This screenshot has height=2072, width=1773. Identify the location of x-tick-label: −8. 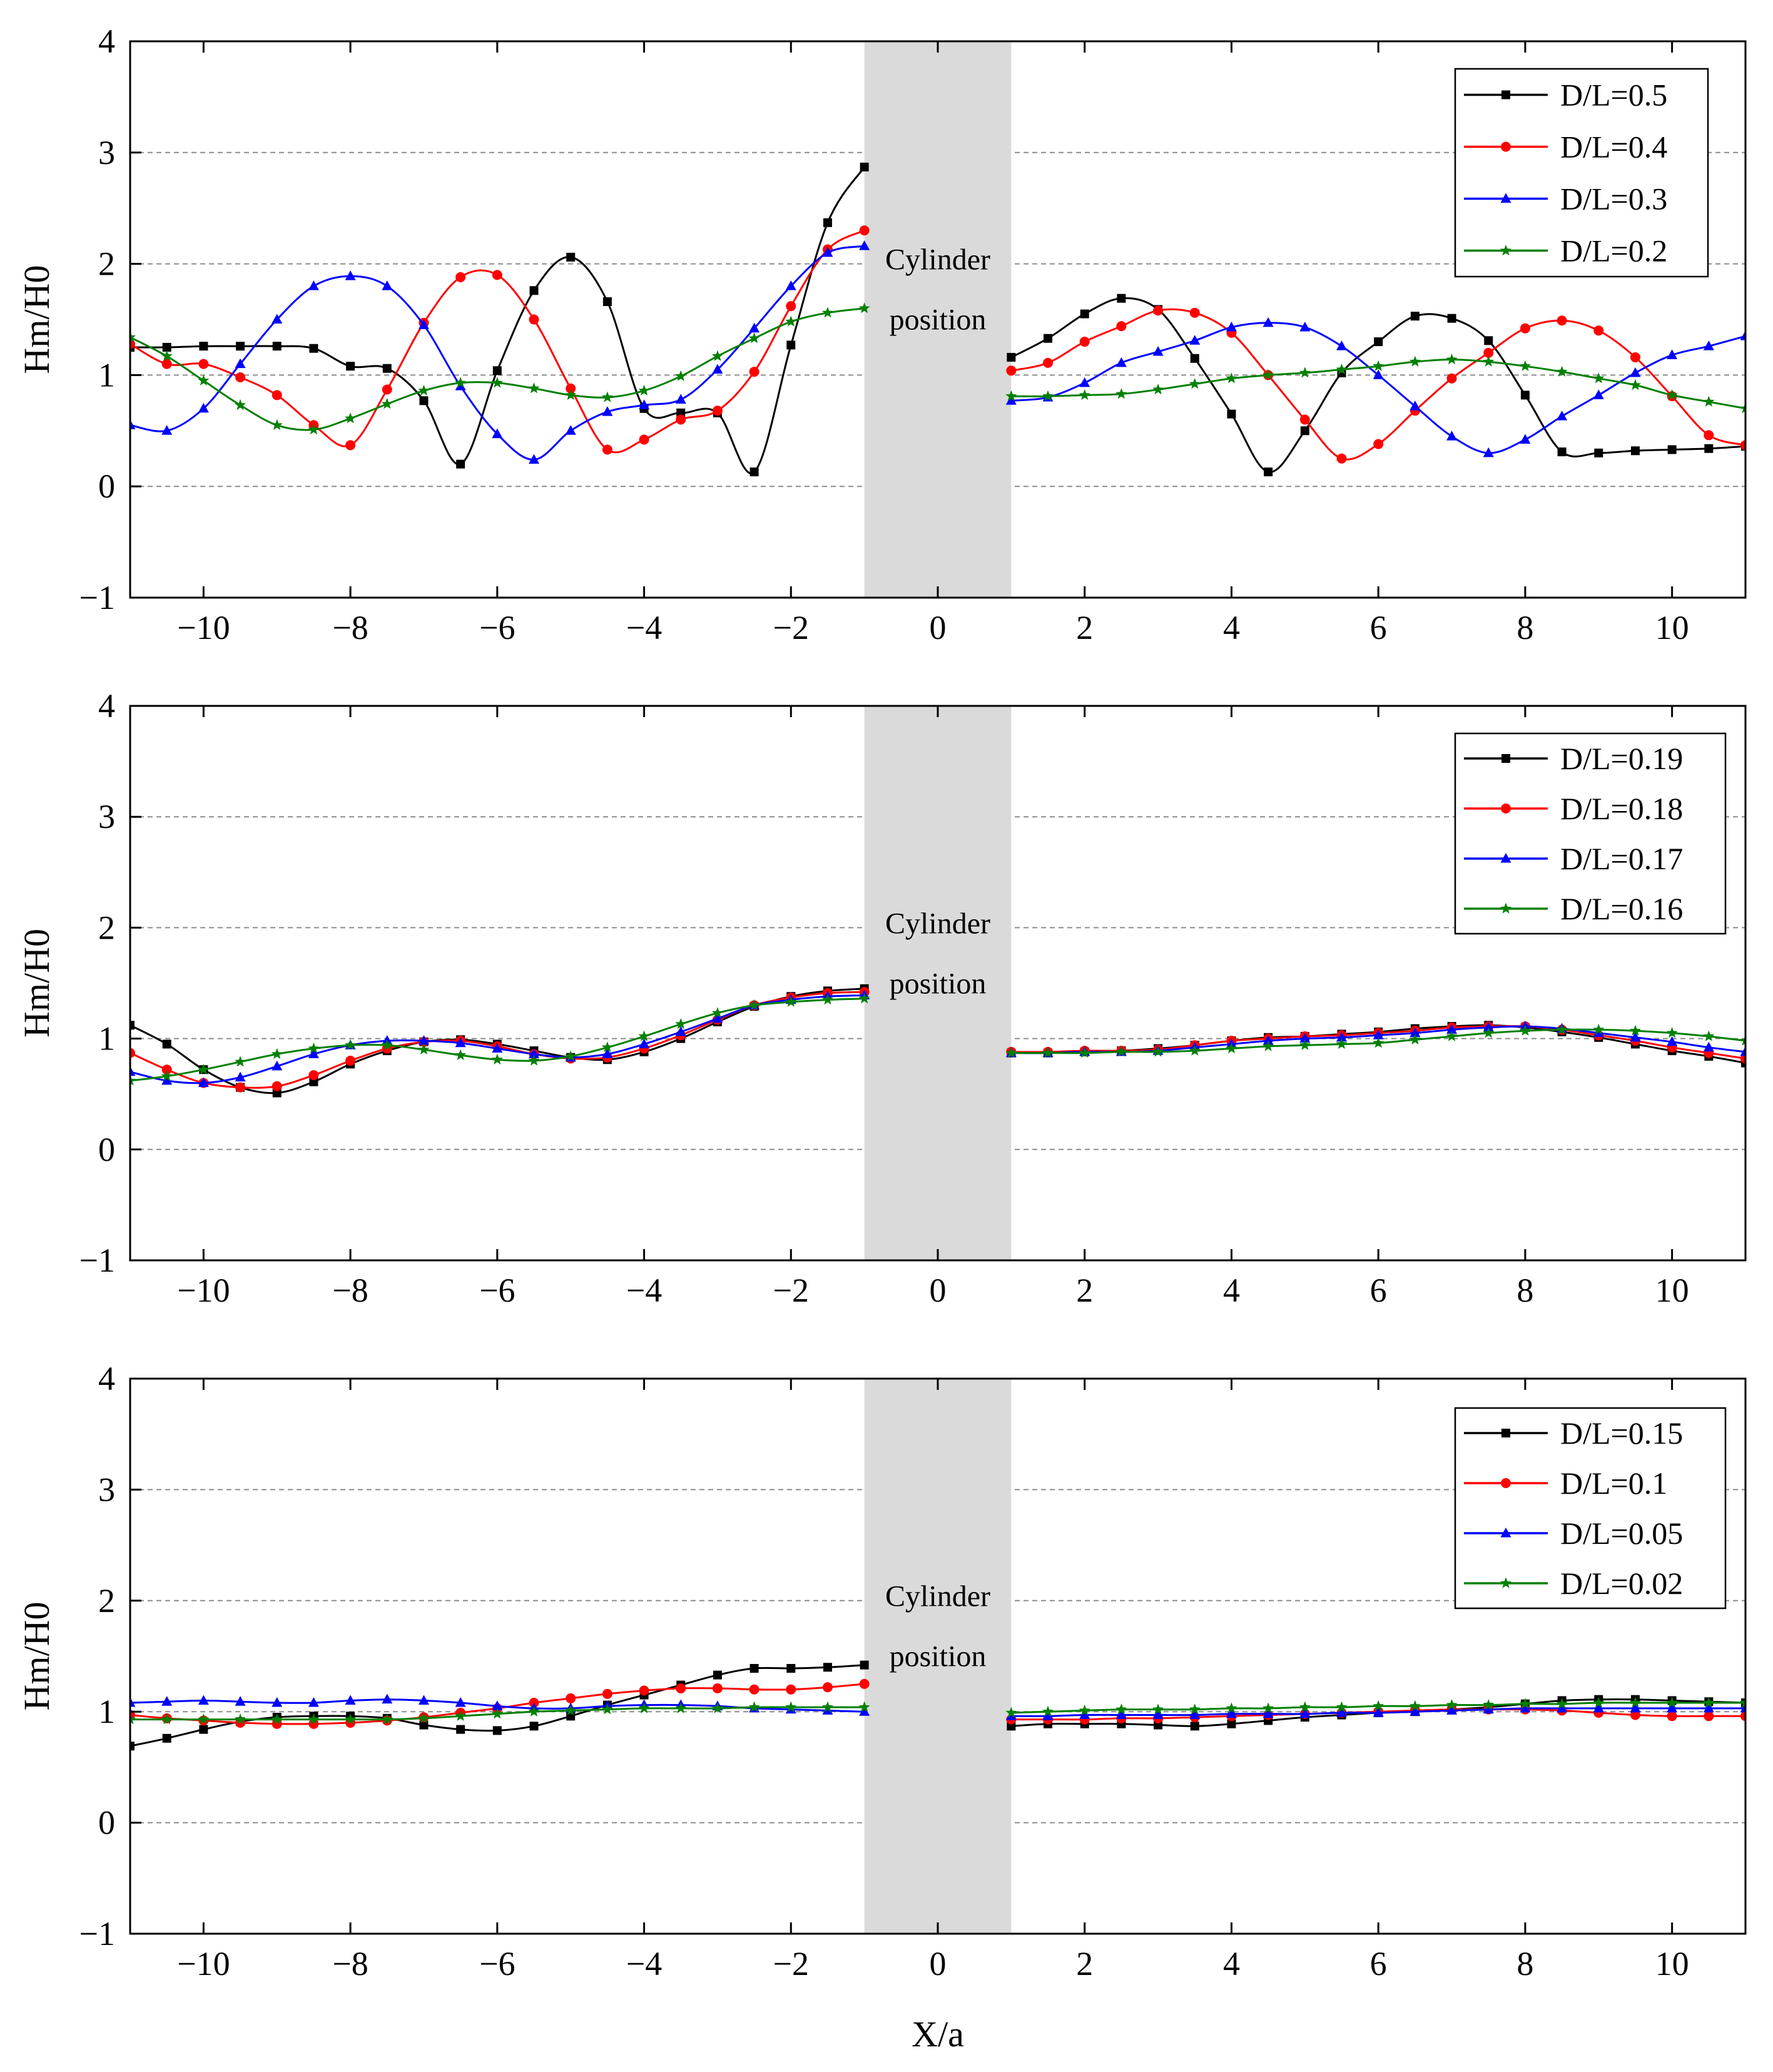
(350, 1290).